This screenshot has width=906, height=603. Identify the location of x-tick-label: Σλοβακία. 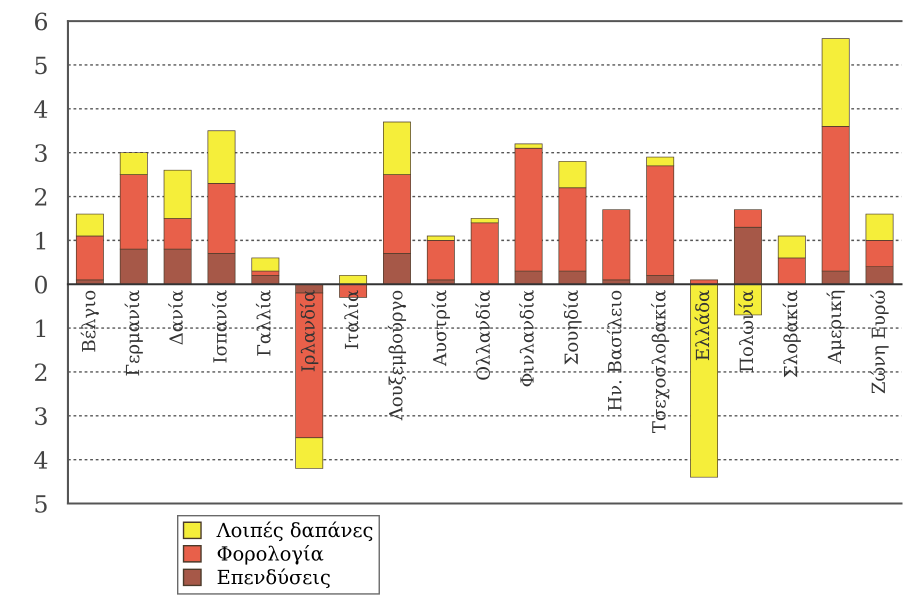
(791, 334).